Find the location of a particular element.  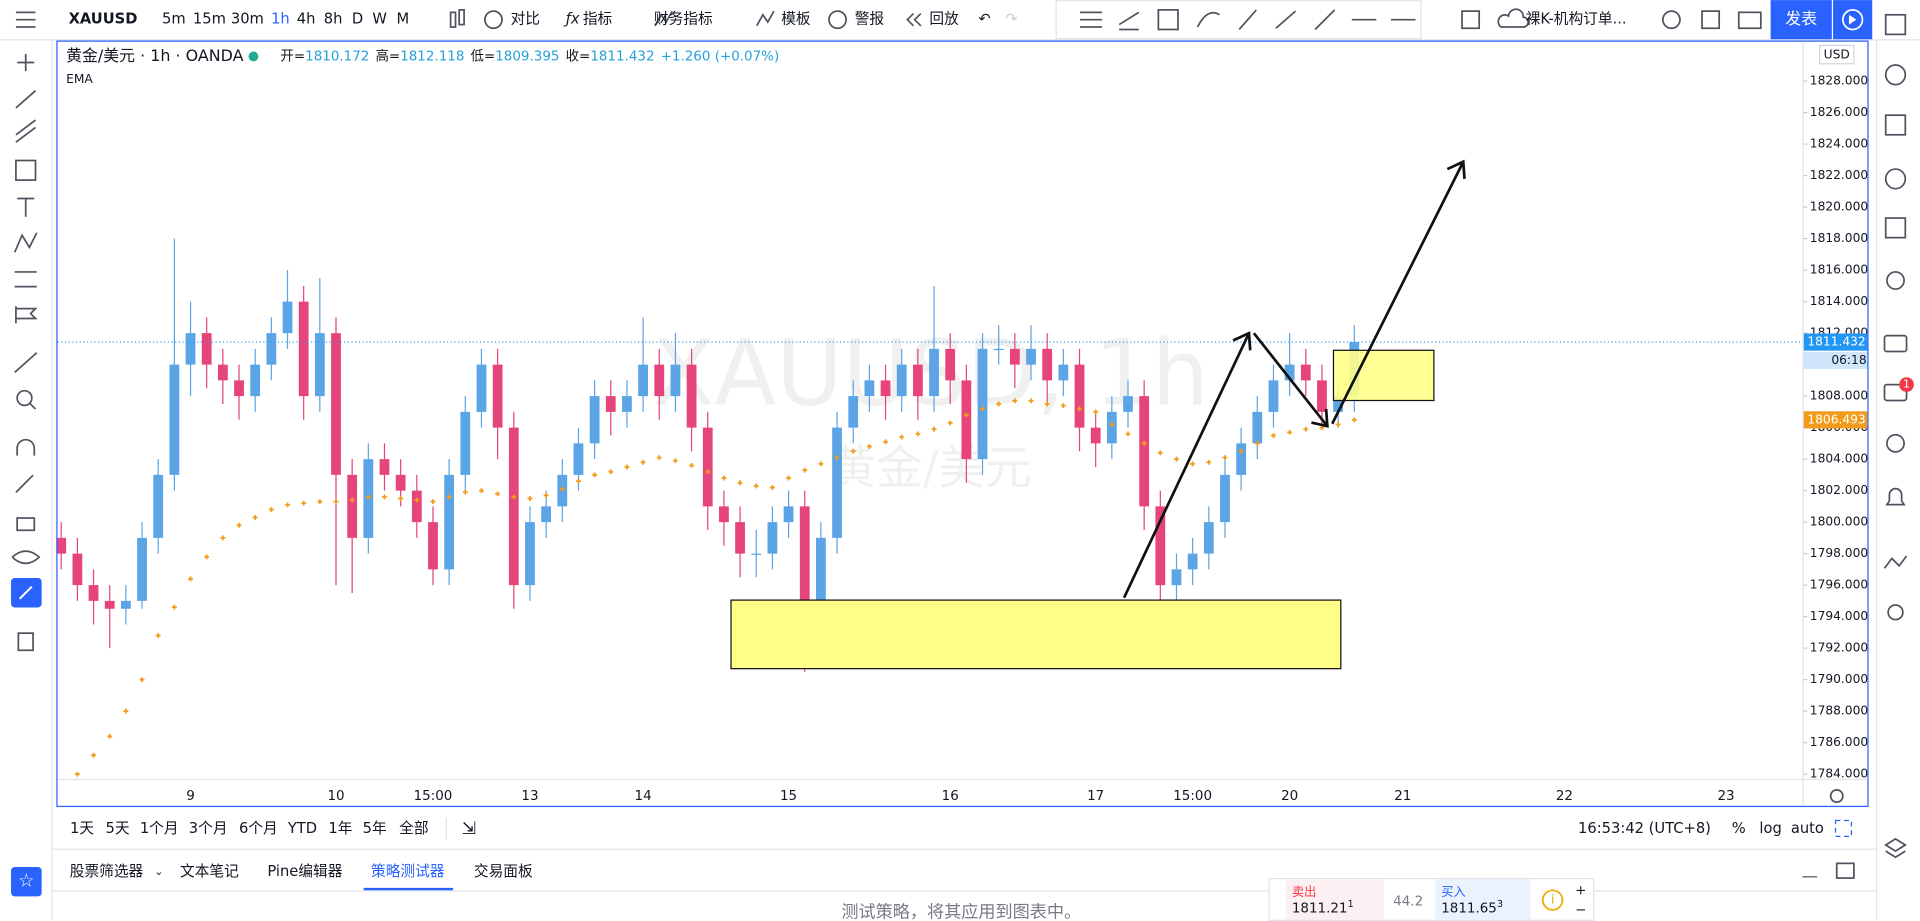

plus-button: + is located at coordinates (1580, 890).